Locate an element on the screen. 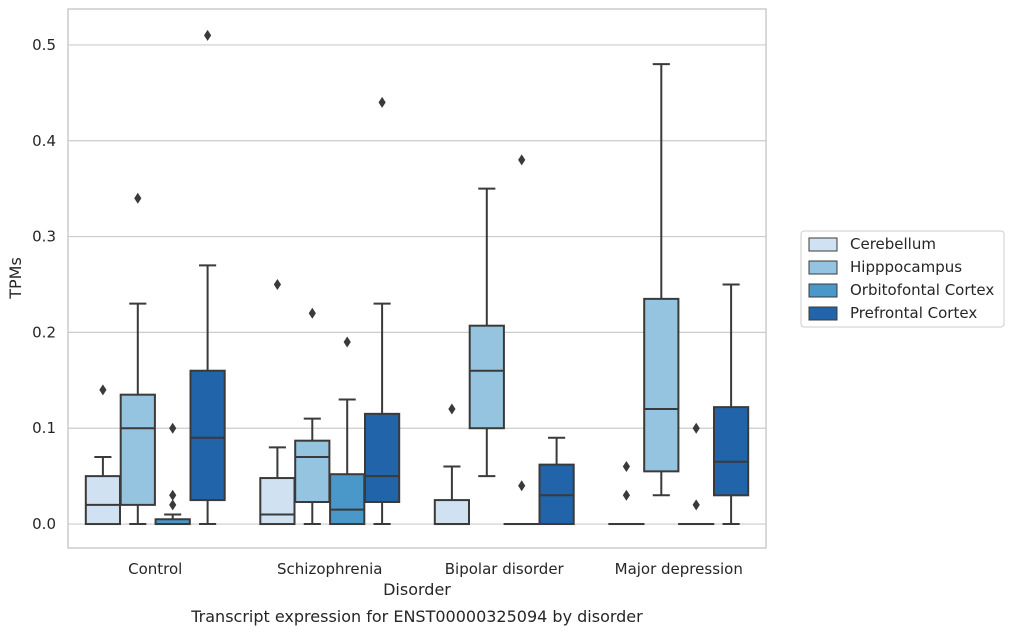 The image size is (1014, 634). y-tick-label: 0.5 is located at coordinates (44, 45).